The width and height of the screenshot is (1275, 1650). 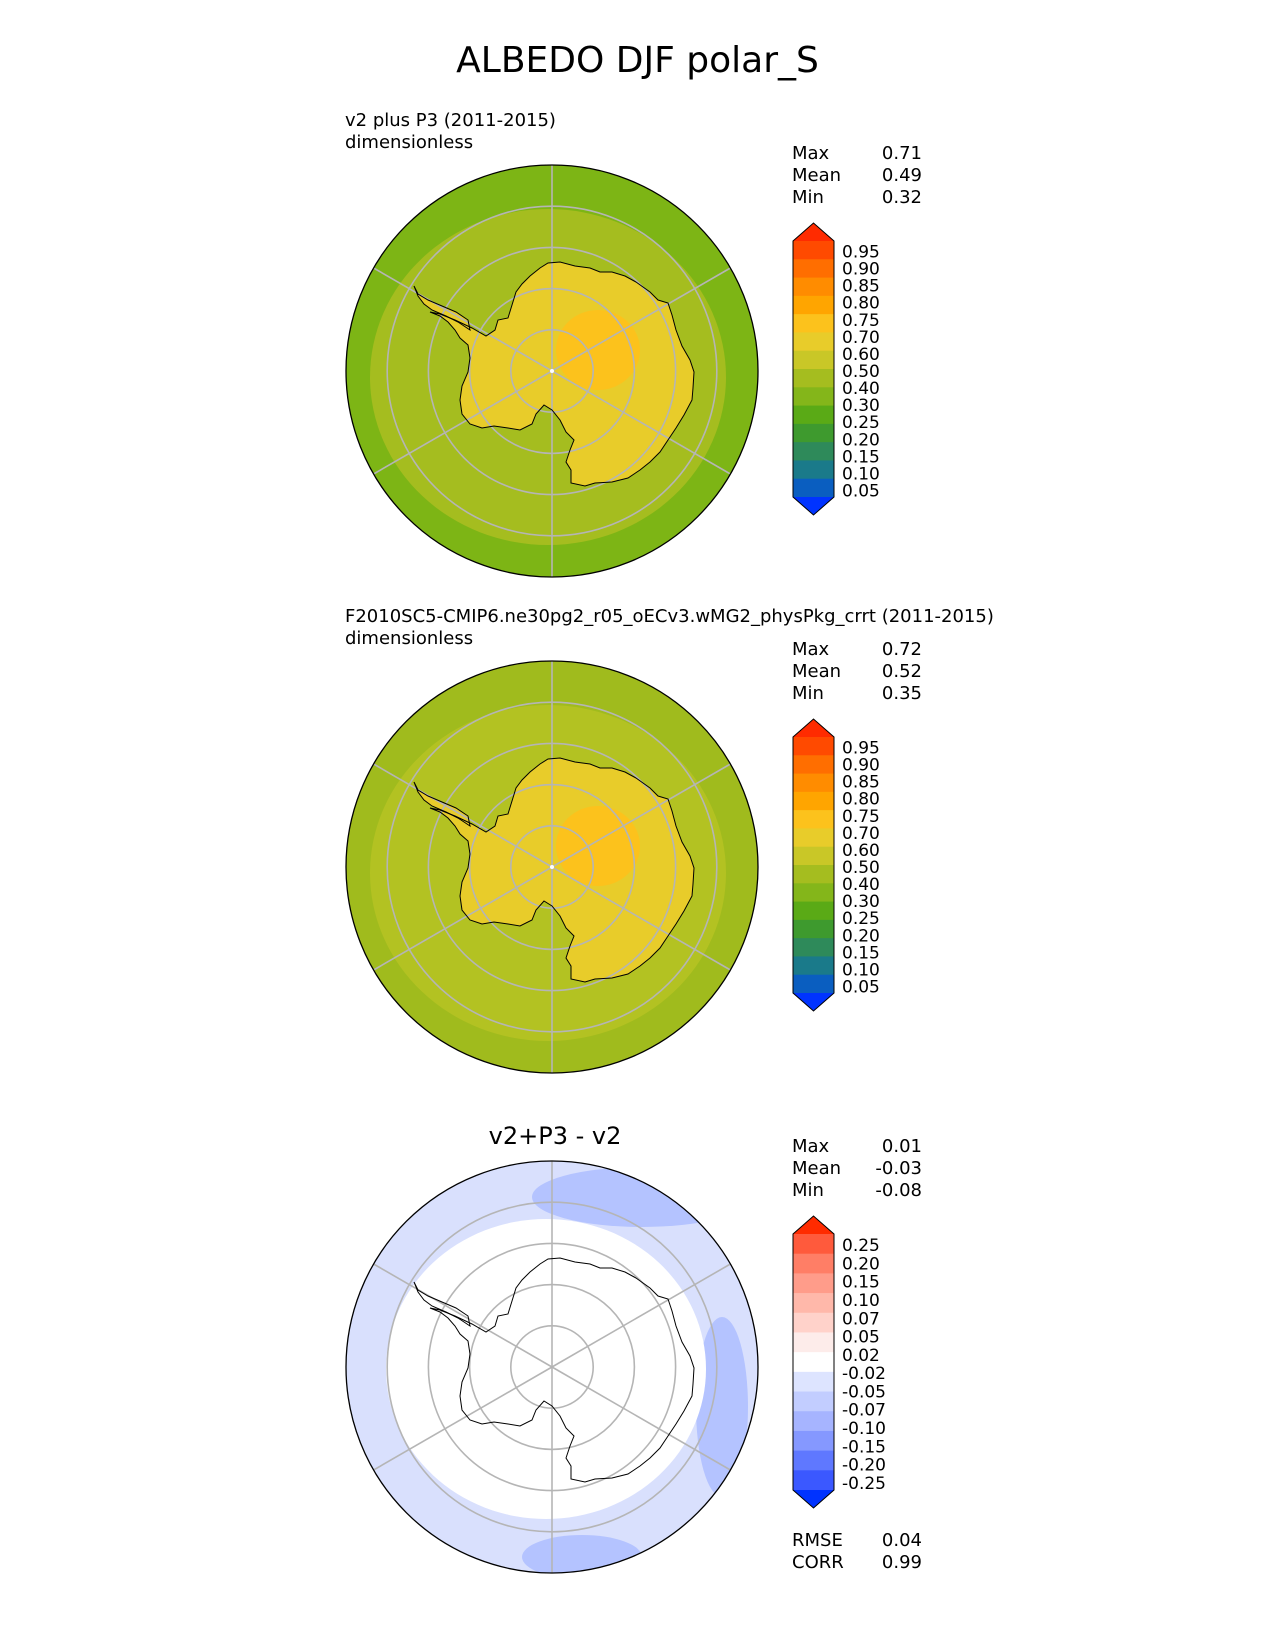 What do you see at coordinates (409, 142) in the screenshot?
I see `panel-1-units: dimensionless` at bounding box center [409, 142].